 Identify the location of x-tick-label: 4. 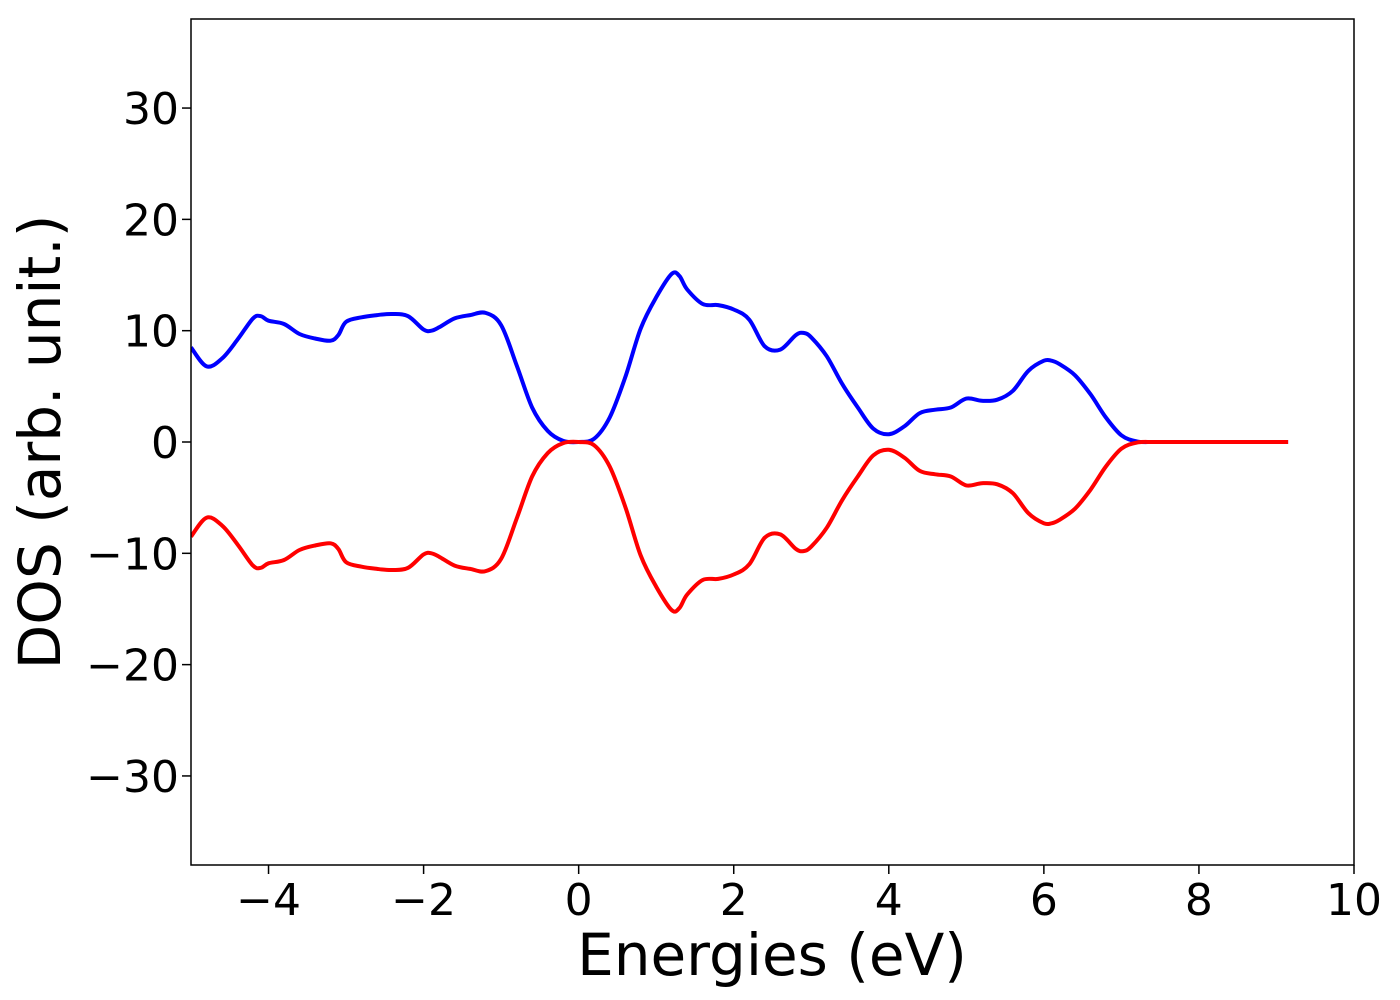
(889, 900).